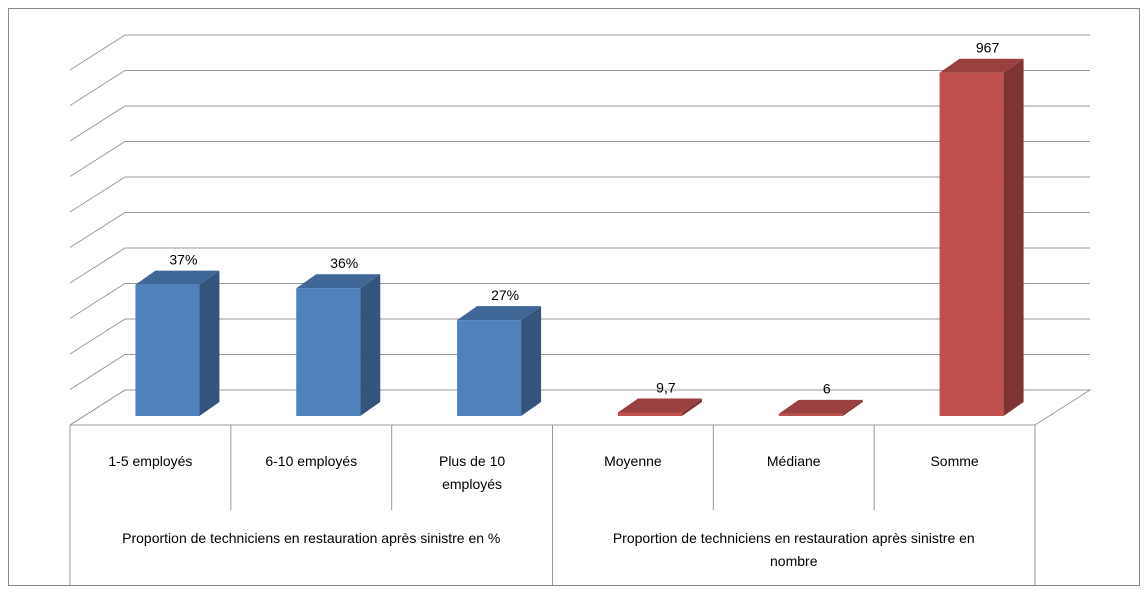  Describe the element at coordinates (793, 461) in the screenshot. I see `x-tick-label: Médiane` at that location.